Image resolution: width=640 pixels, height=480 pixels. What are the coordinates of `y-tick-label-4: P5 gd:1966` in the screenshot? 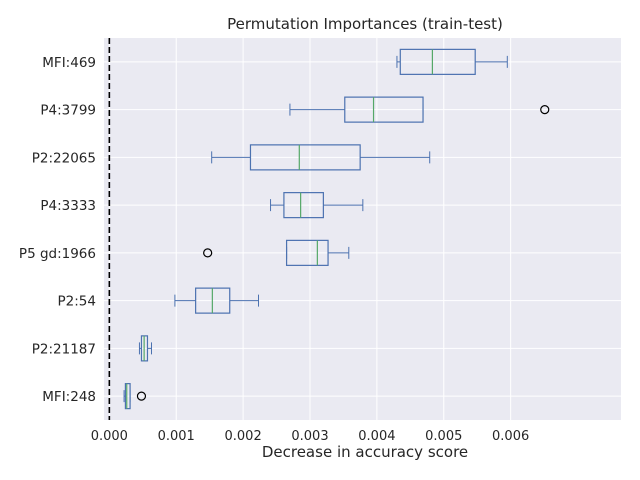 It's located at (57, 254).